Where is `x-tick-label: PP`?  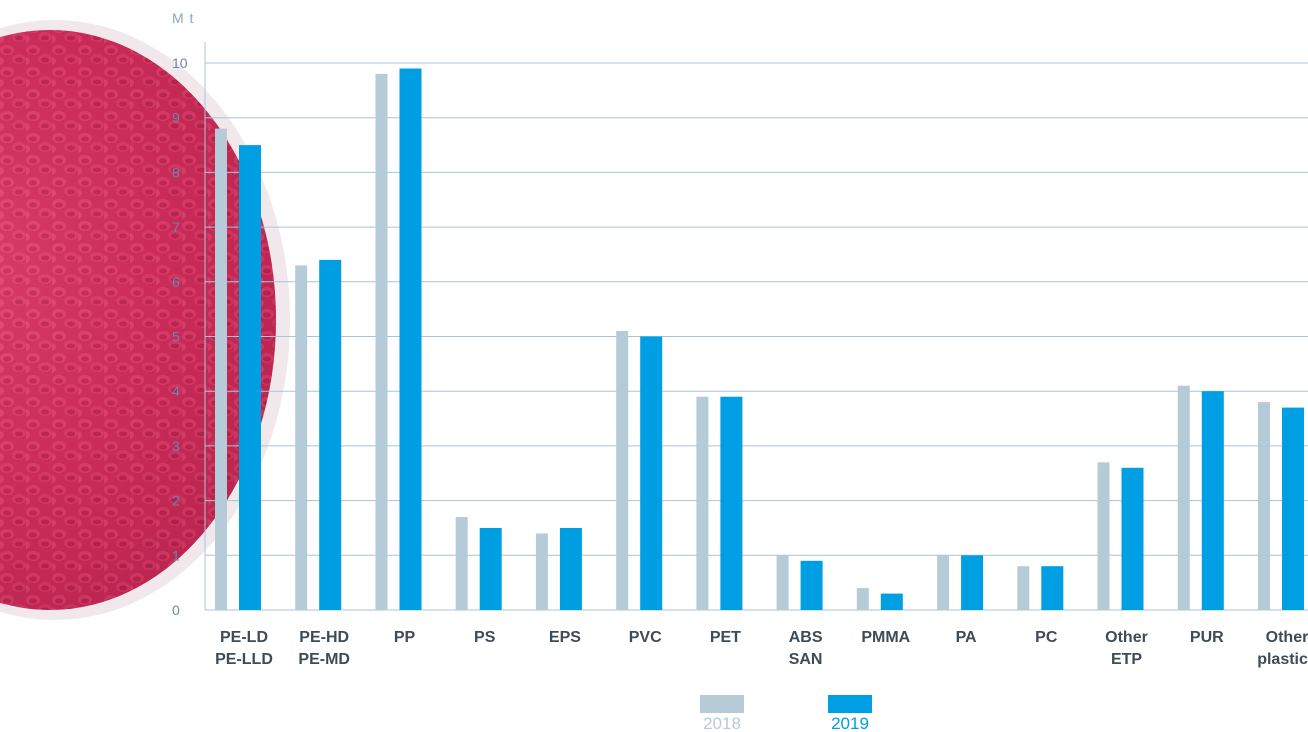 x-tick-label: PP is located at coordinates (405, 637).